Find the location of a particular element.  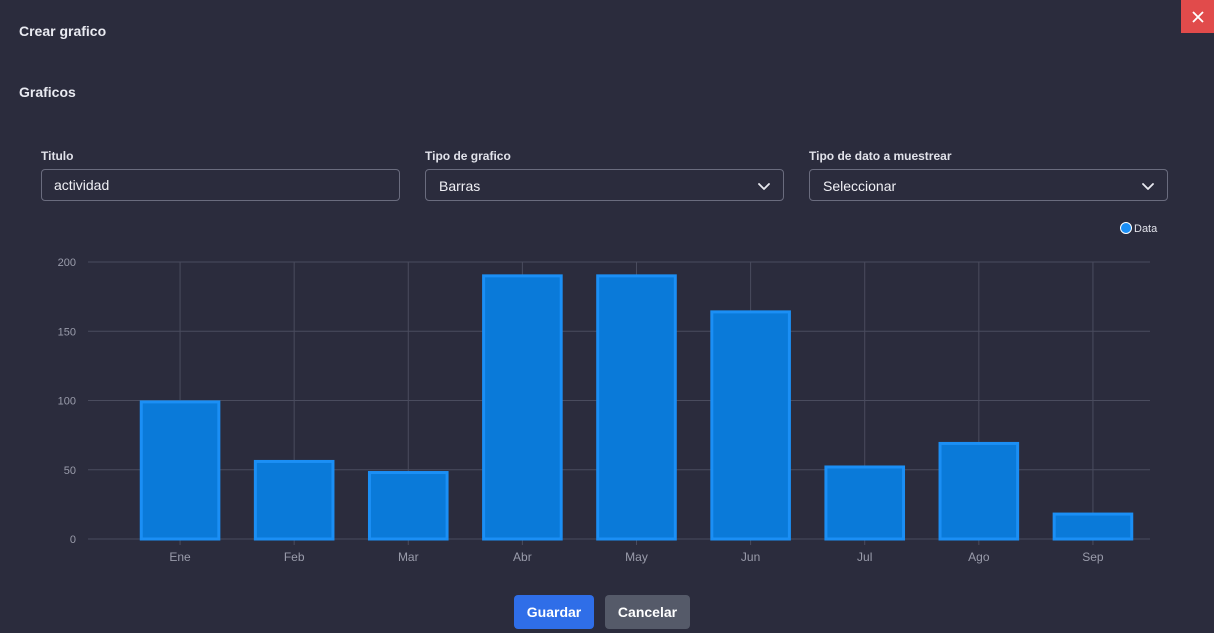

x-tick-label: Feb is located at coordinates (294, 557).